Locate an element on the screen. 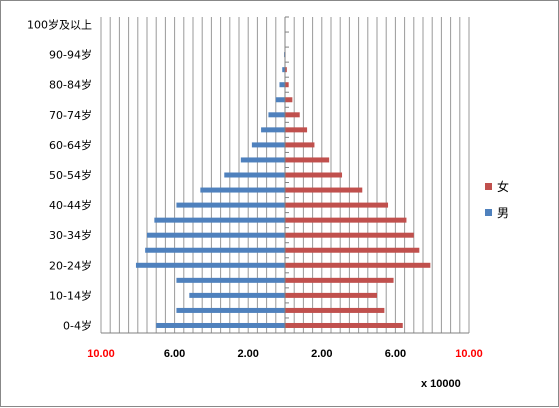 The height and width of the screenshot is (408, 559). legend-swatch-female is located at coordinates (488, 186).